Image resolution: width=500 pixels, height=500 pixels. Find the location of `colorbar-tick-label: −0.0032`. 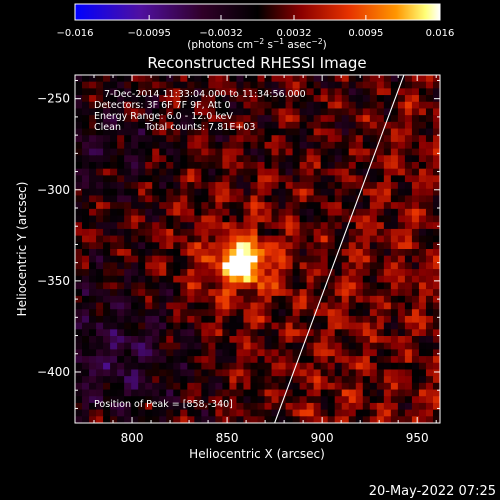

colorbar-tick-label: −0.0032 is located at coordinates (220, 33).